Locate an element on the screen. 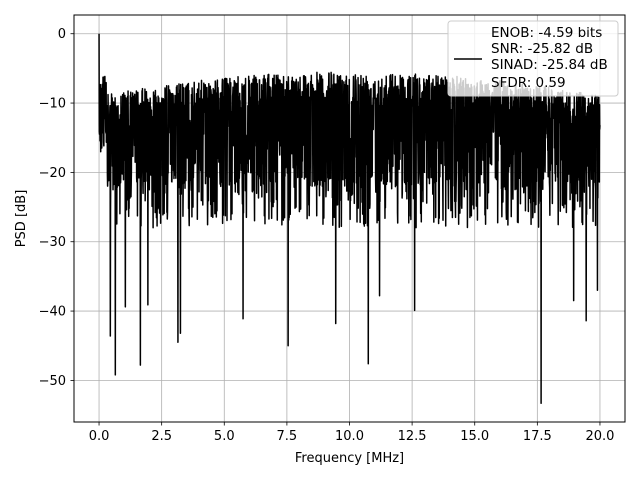 This screenshot has height=480, width=640. y-axis: 0 −10 −20 −30 −40 −50 is located at coordinates (56, 208).